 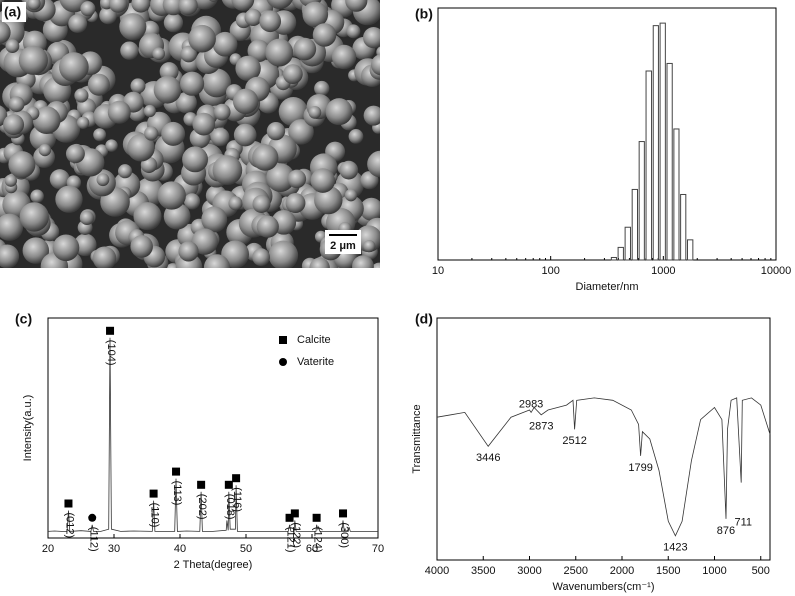 I want to click on peak-label: 2512, so click(x=574, y=441).